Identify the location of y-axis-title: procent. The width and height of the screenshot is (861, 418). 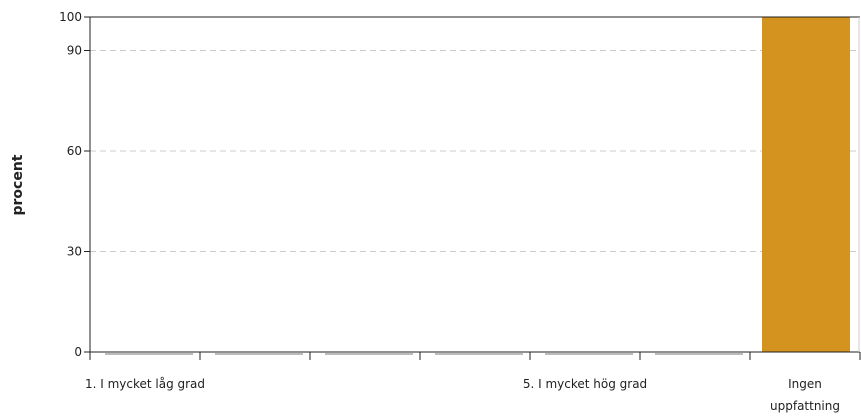
(18, 184).